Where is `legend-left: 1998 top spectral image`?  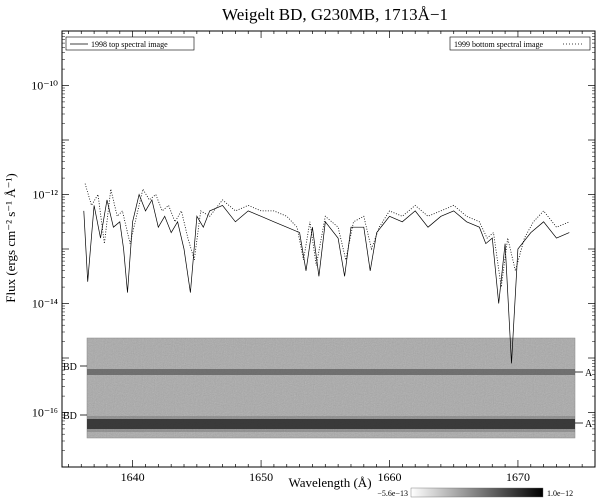
legend-left: 1998 top spectral image is located at coordinates (130, 43).